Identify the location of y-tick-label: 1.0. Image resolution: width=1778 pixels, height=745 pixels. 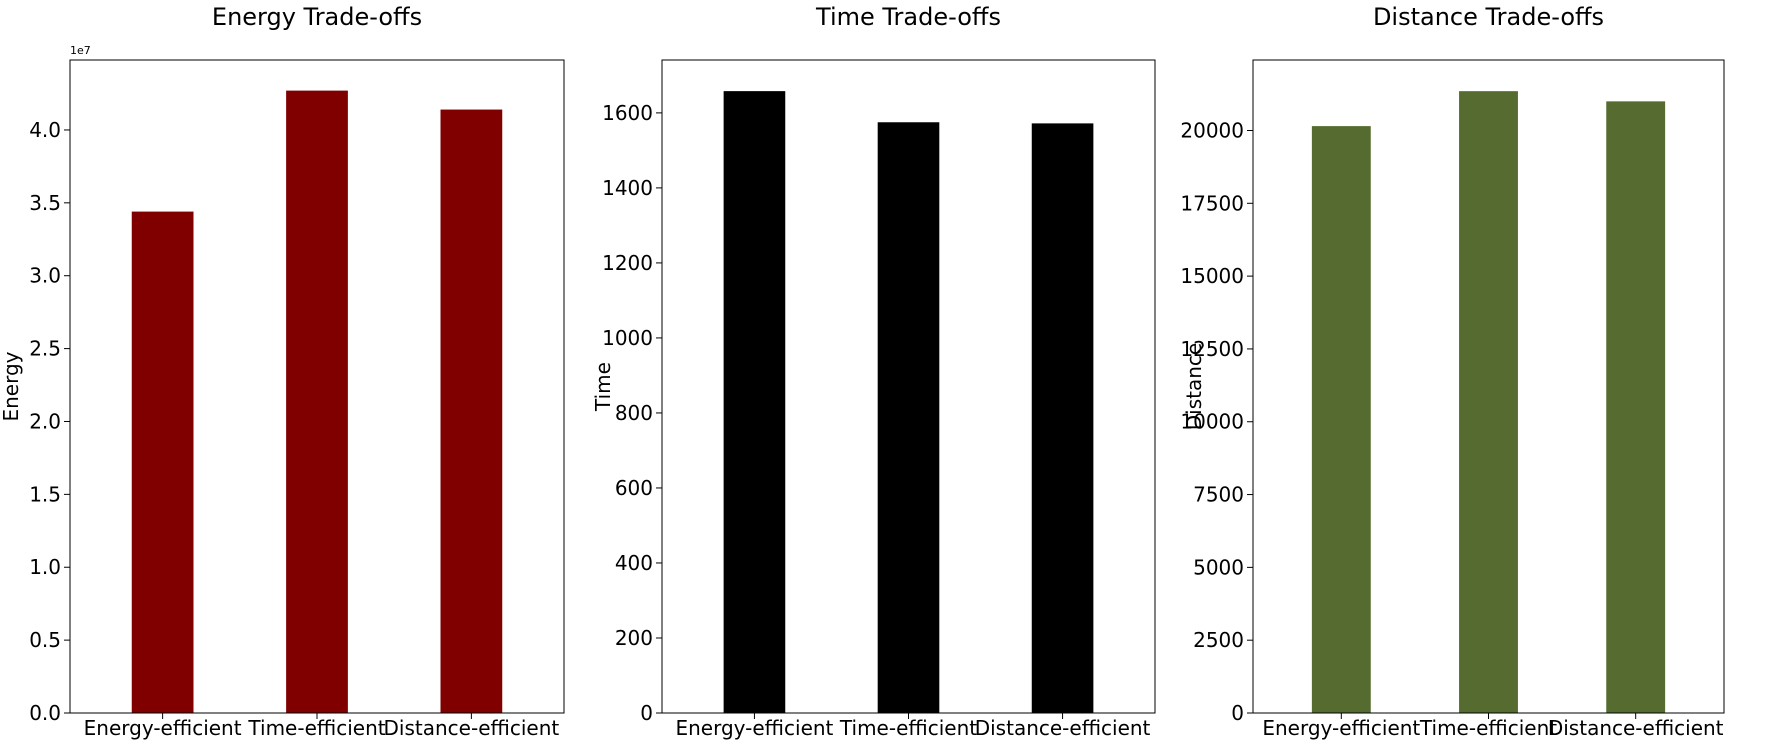
(45, 567).